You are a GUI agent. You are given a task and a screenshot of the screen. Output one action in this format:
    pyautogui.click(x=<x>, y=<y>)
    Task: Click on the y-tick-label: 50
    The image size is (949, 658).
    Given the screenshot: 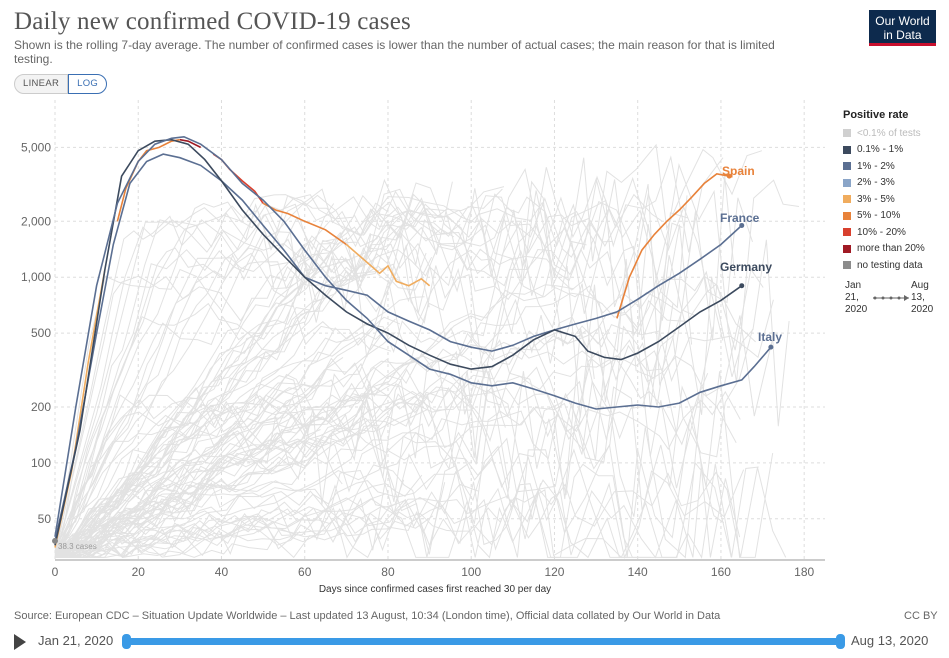 What is the action you would take?
    pyautogui.click(x=45, y=519)
    